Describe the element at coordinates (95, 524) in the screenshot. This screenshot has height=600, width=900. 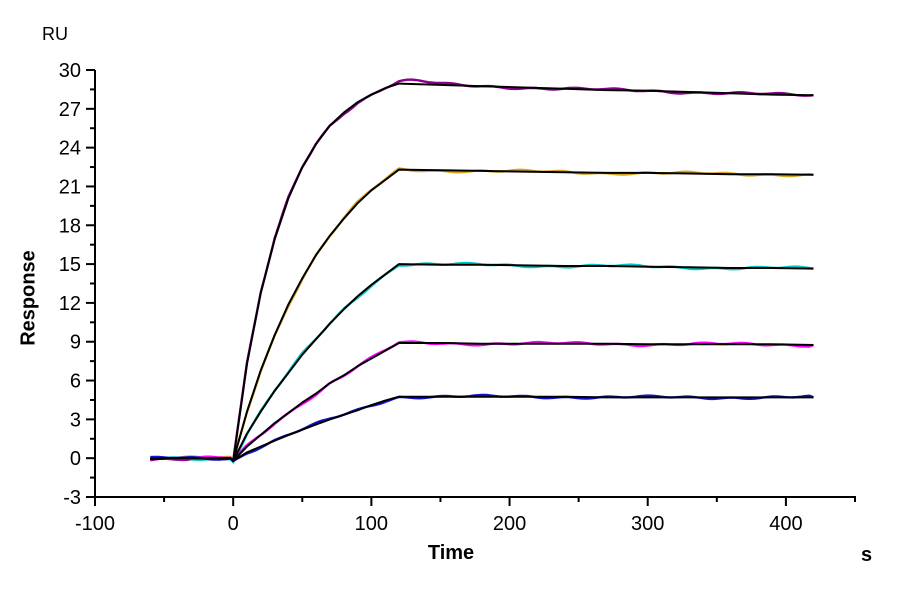
I see `x-tick-label: -100` at that location.